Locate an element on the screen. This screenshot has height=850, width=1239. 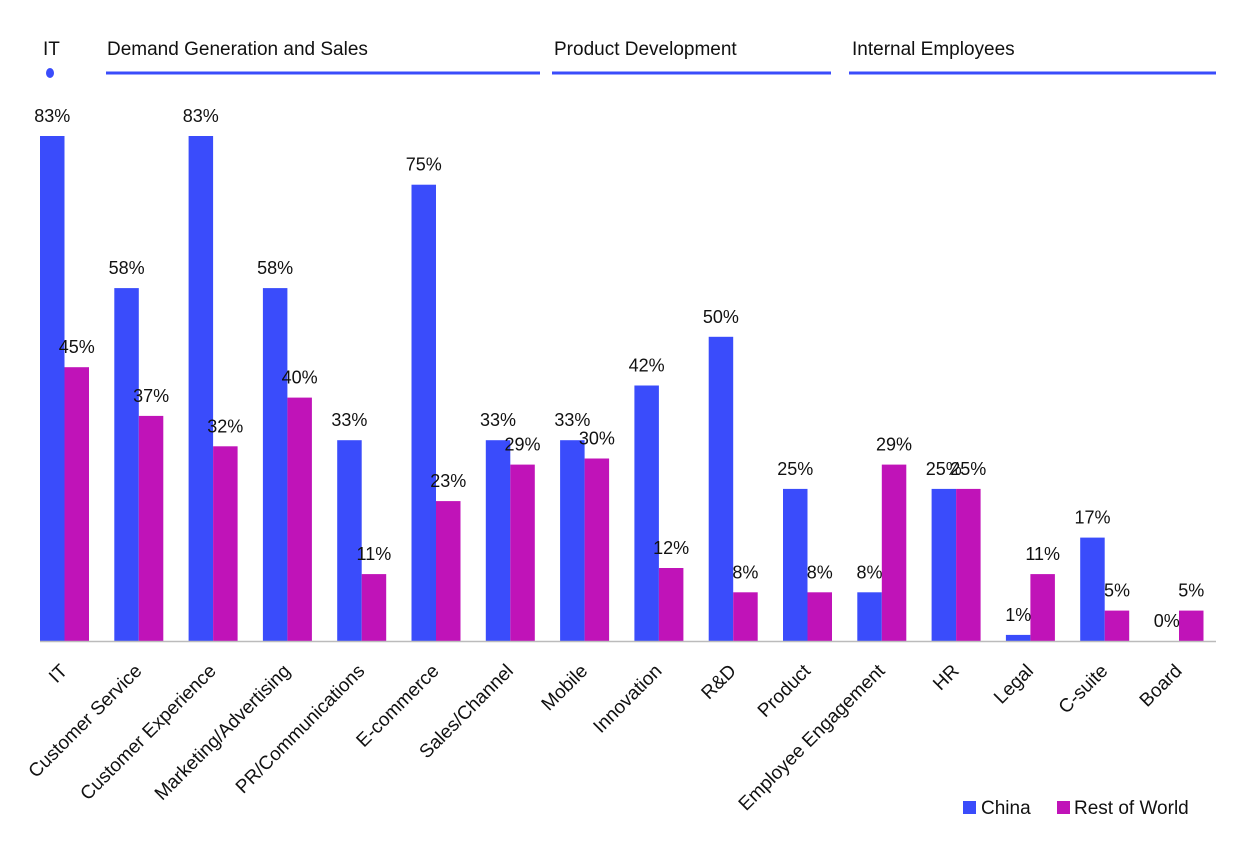
value-label-rest-of-world-customer-experience: 32% is located at coordinates (225, 426).